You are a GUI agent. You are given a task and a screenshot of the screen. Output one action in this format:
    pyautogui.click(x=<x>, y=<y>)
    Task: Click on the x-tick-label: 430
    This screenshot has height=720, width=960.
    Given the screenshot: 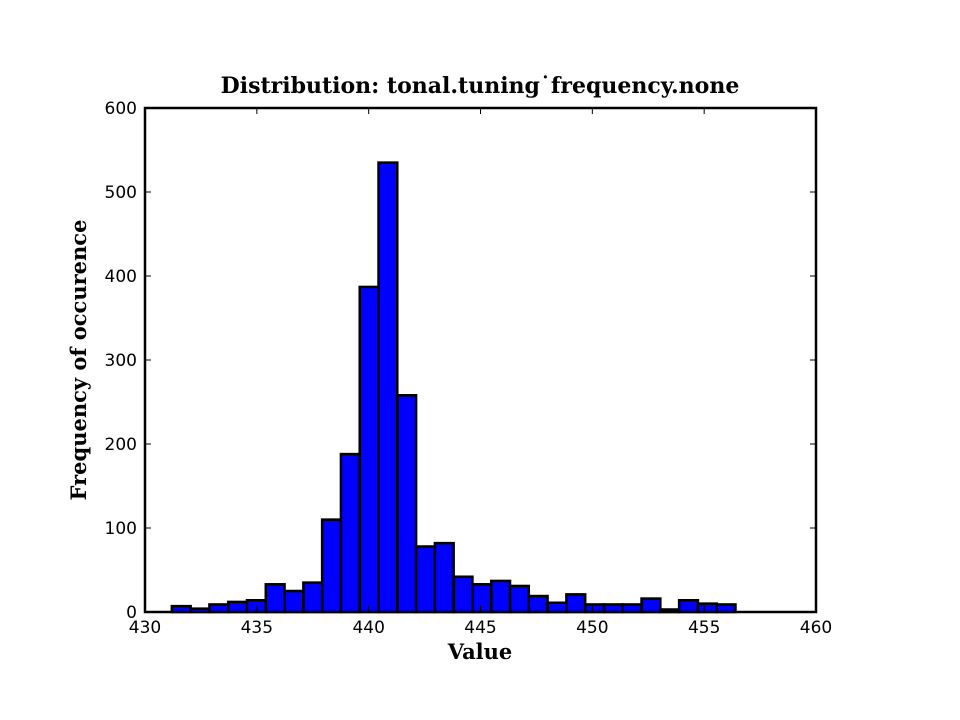 What is the action you would take?
    pyautogui.click(x=145, y=628)
    